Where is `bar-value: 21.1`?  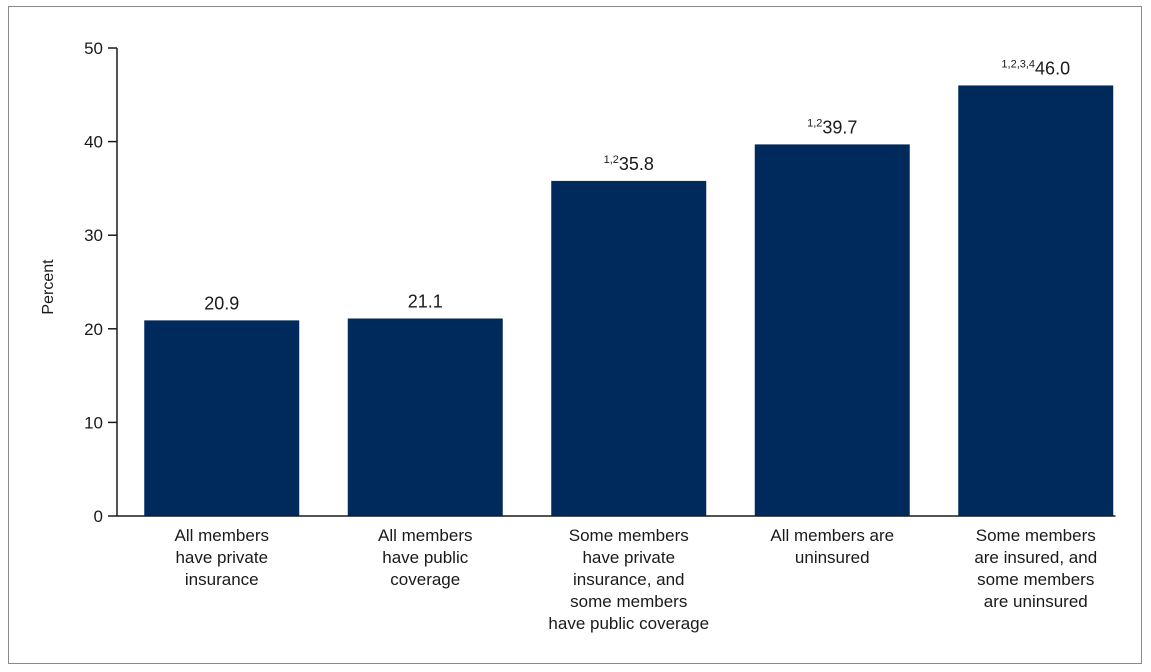
bar-value: 21.1 is located at coordinates (425, 302).